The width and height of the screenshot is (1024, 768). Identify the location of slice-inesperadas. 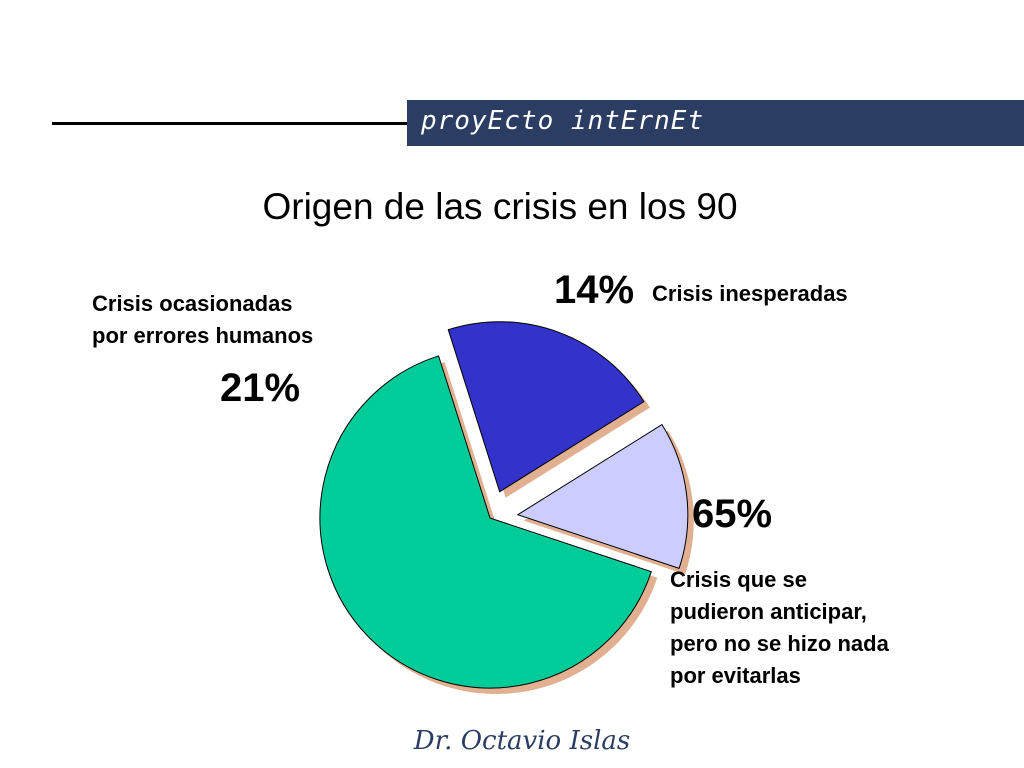
(602, 496).